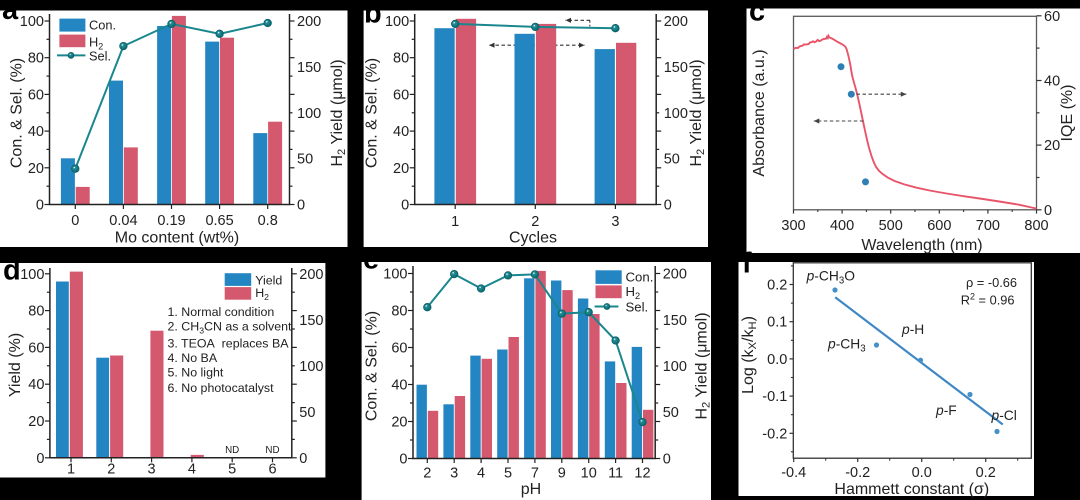 The width and height of the screenshot is (1080, 500). What do you see at coordinates (1036, 226) in the screenshot?
I see `svg-text: 800` at bounding box center [1036, 226].